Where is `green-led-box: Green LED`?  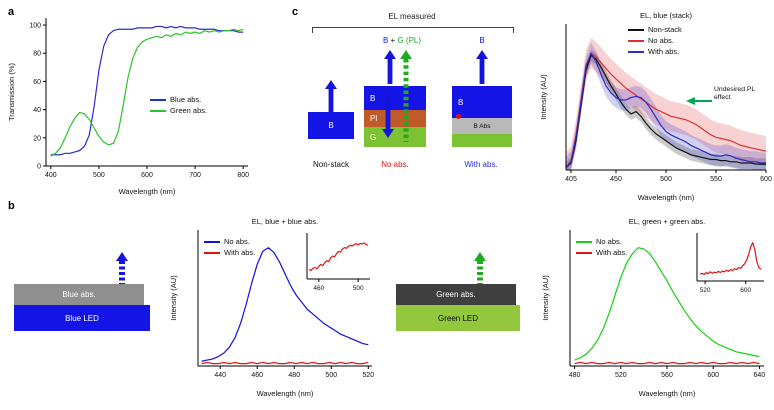
green-led-box: Green LED is located at coordinates (458, 318).